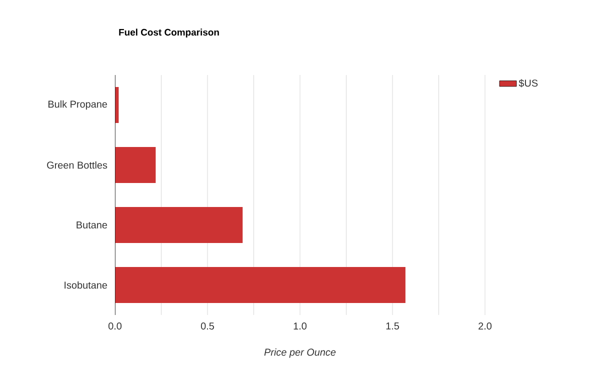 Image resolution: width=600 pixels, height=390 pixels. I want to click on x-tick-label: 1.5, so click(393, 326).